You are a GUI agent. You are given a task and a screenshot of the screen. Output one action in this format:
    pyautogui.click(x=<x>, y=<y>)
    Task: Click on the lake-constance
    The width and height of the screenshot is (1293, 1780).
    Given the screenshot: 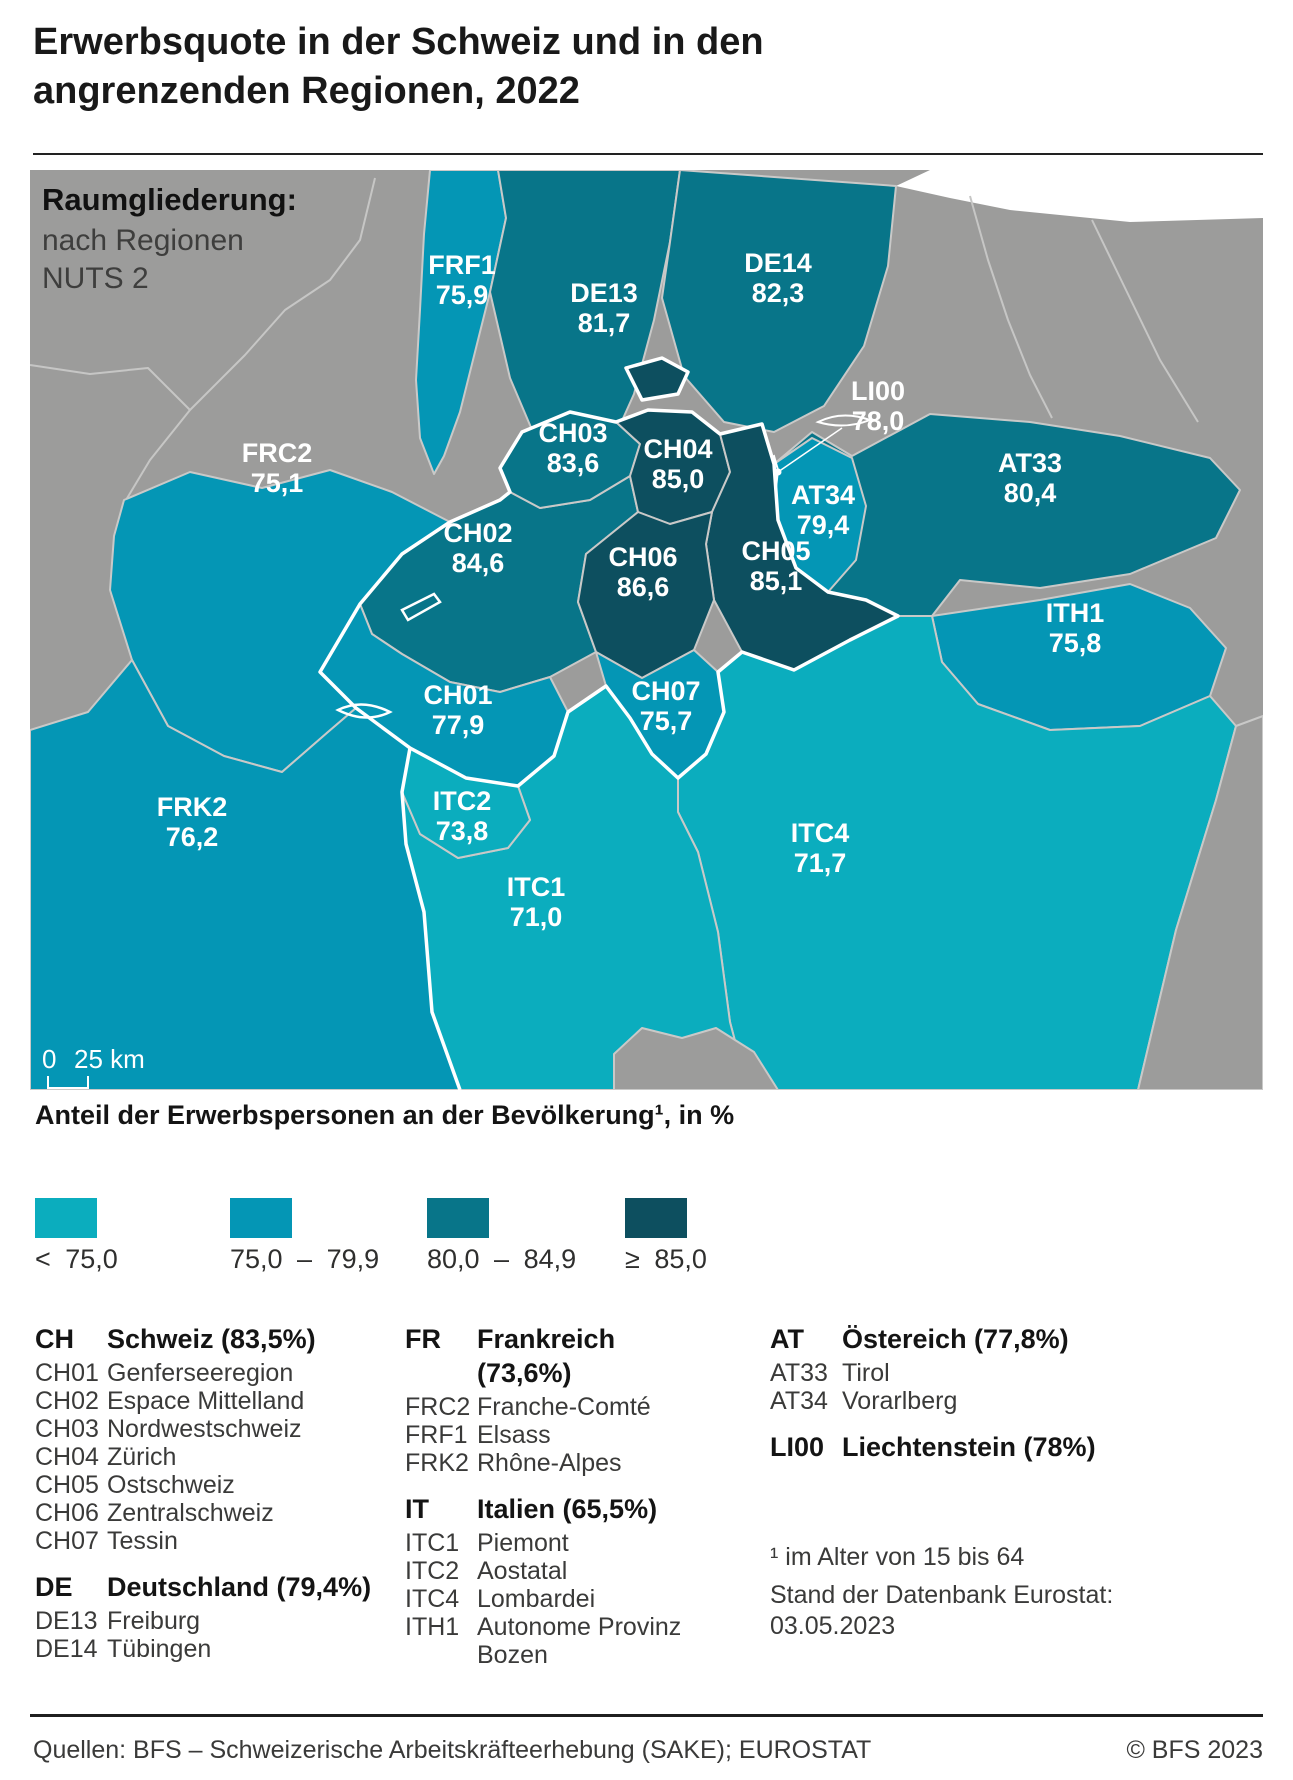 What is the action you would take?
    pyautogui.click(x=844, y=420)
    